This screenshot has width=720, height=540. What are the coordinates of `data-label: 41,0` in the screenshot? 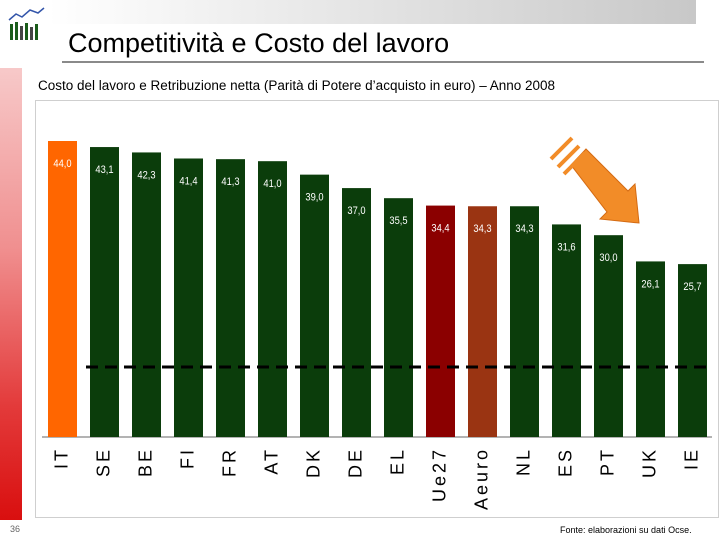 It's located at (272, 185).